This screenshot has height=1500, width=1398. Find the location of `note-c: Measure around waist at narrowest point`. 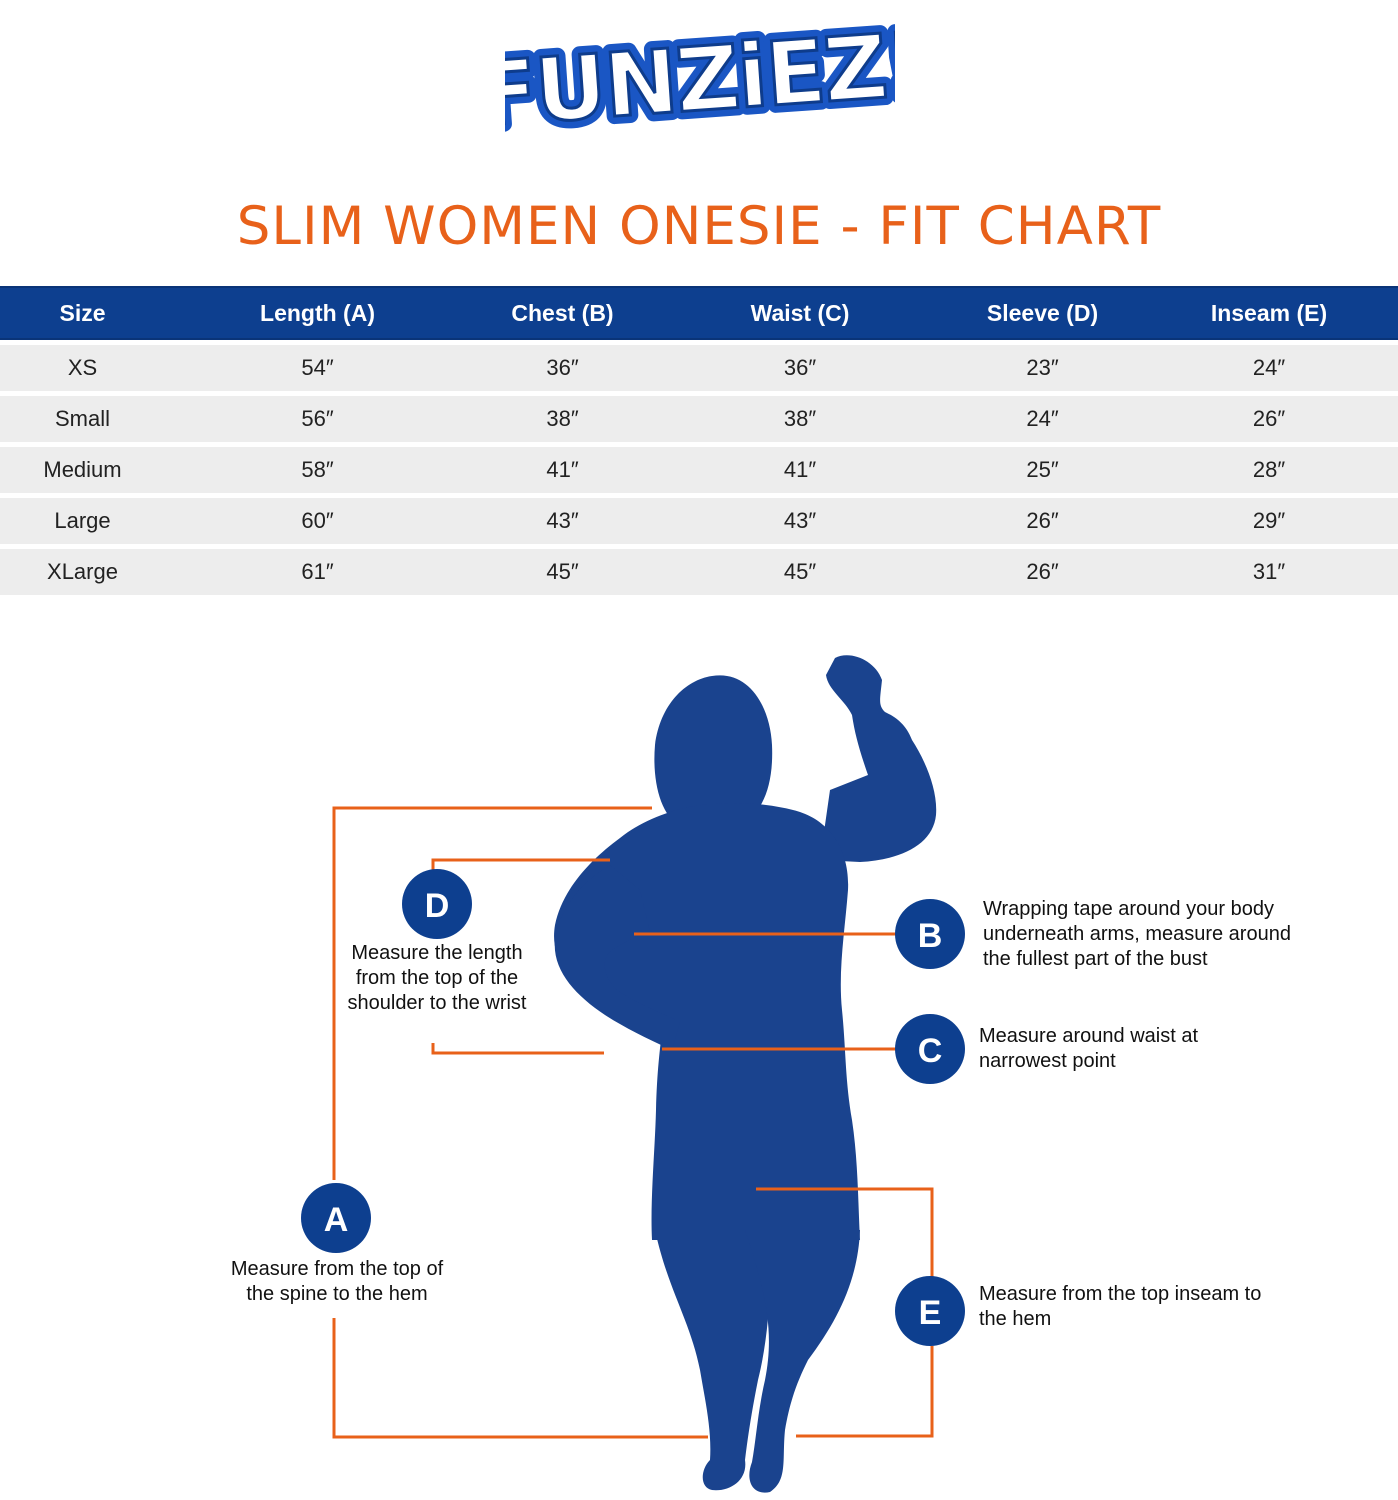

note-c: Measure around waist at narrowest point is located at coordinates (1089, 1048).